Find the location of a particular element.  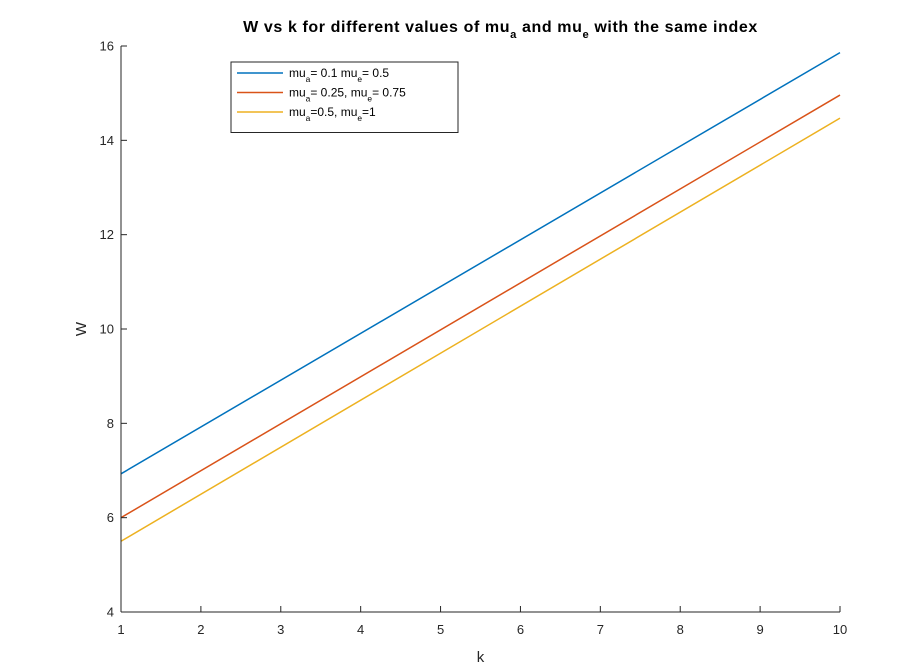

x-tick-label: 10 is located at coordinates (840, 629).